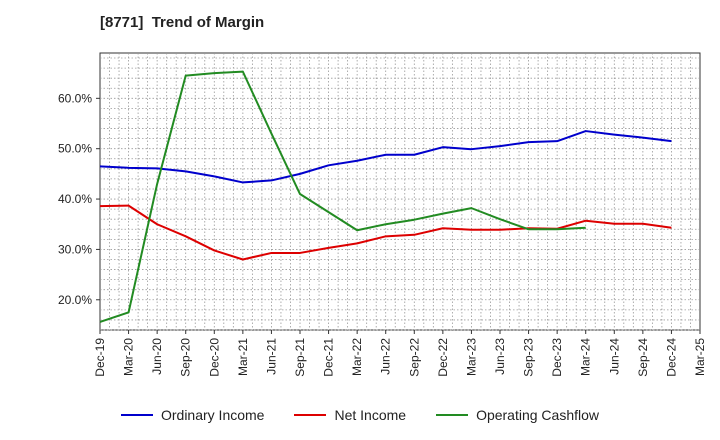 The image size is (720, 440). I want to click on y-tick-label: 40.0%, so click(75, 199).